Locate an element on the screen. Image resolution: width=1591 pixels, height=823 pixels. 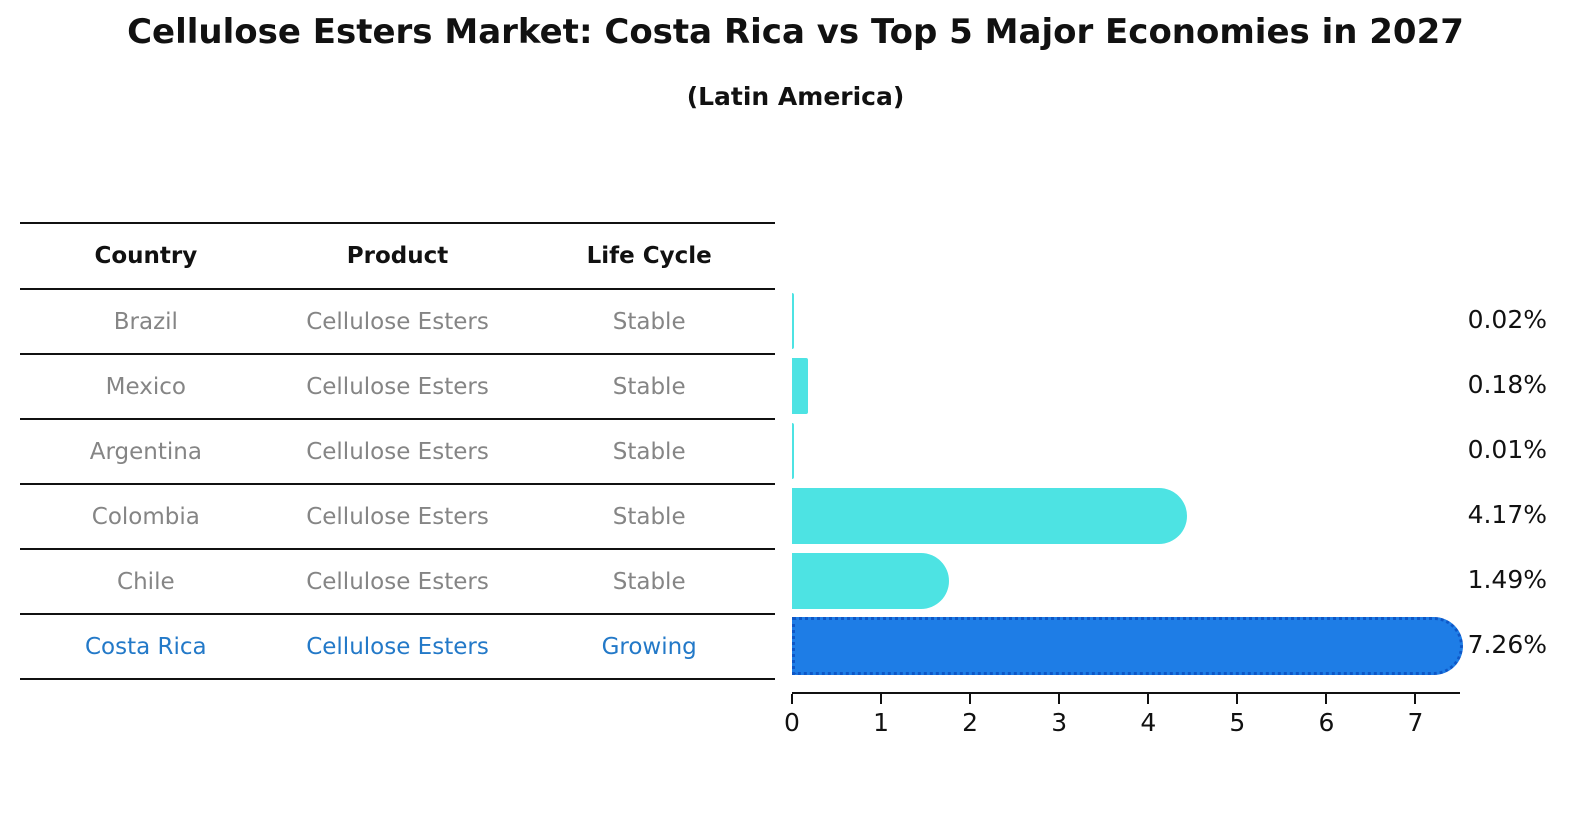
country-cell: Brazil is located at coordinates (145, 321).